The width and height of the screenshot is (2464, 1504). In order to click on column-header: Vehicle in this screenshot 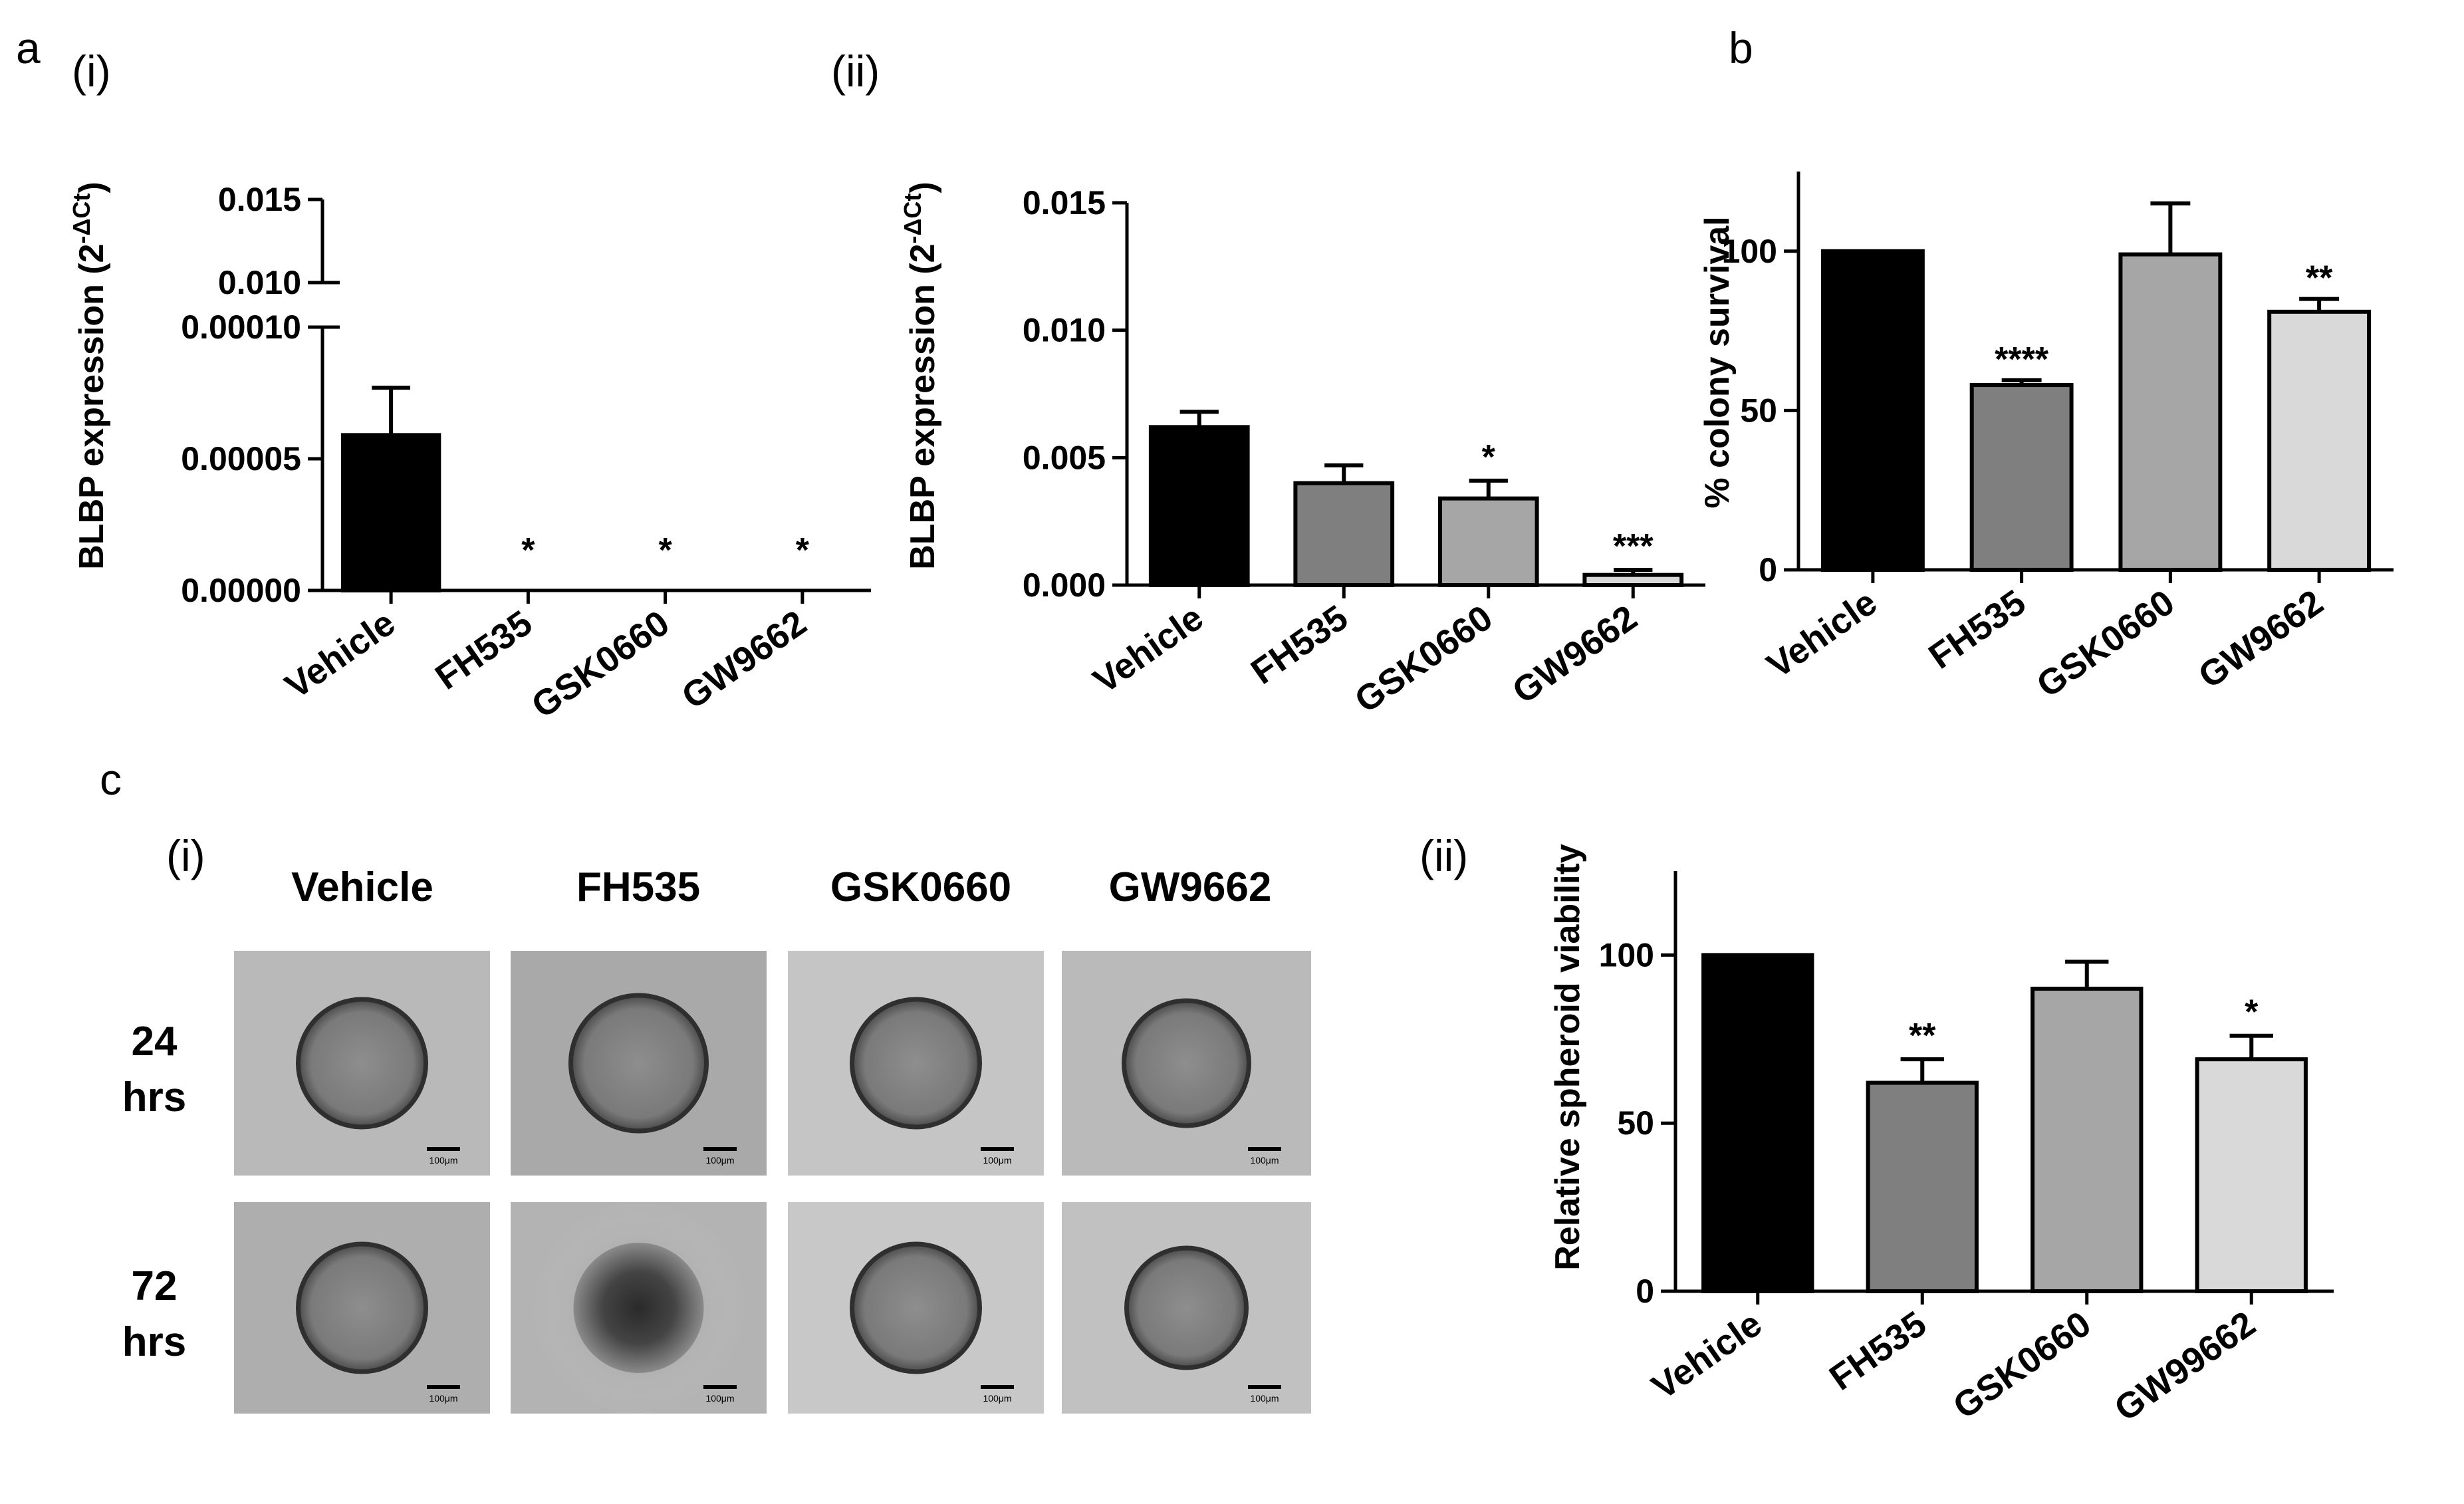, I will do `click(362, 887)`.